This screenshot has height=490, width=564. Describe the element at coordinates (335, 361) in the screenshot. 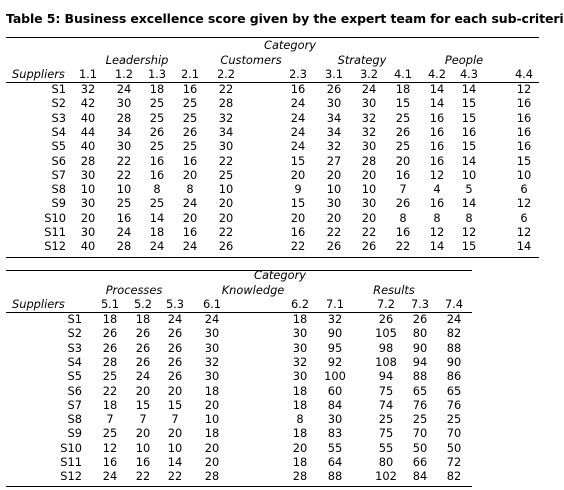

I see `table2-cell: 92` at that location.